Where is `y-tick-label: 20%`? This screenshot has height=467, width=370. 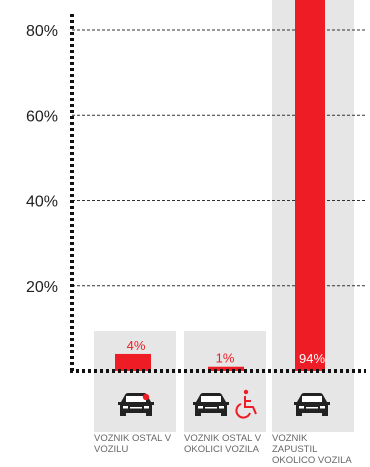
y-tick-label: 20% is located at coordinates (42, 287).